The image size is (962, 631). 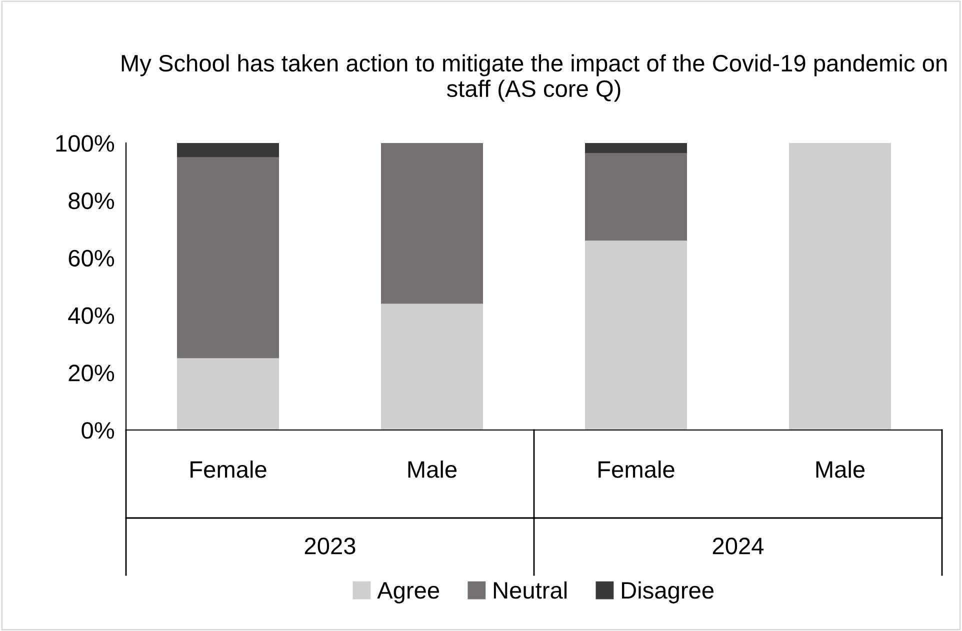 I want to click on y-tick-label: 100%, so click(x=85, y=143).